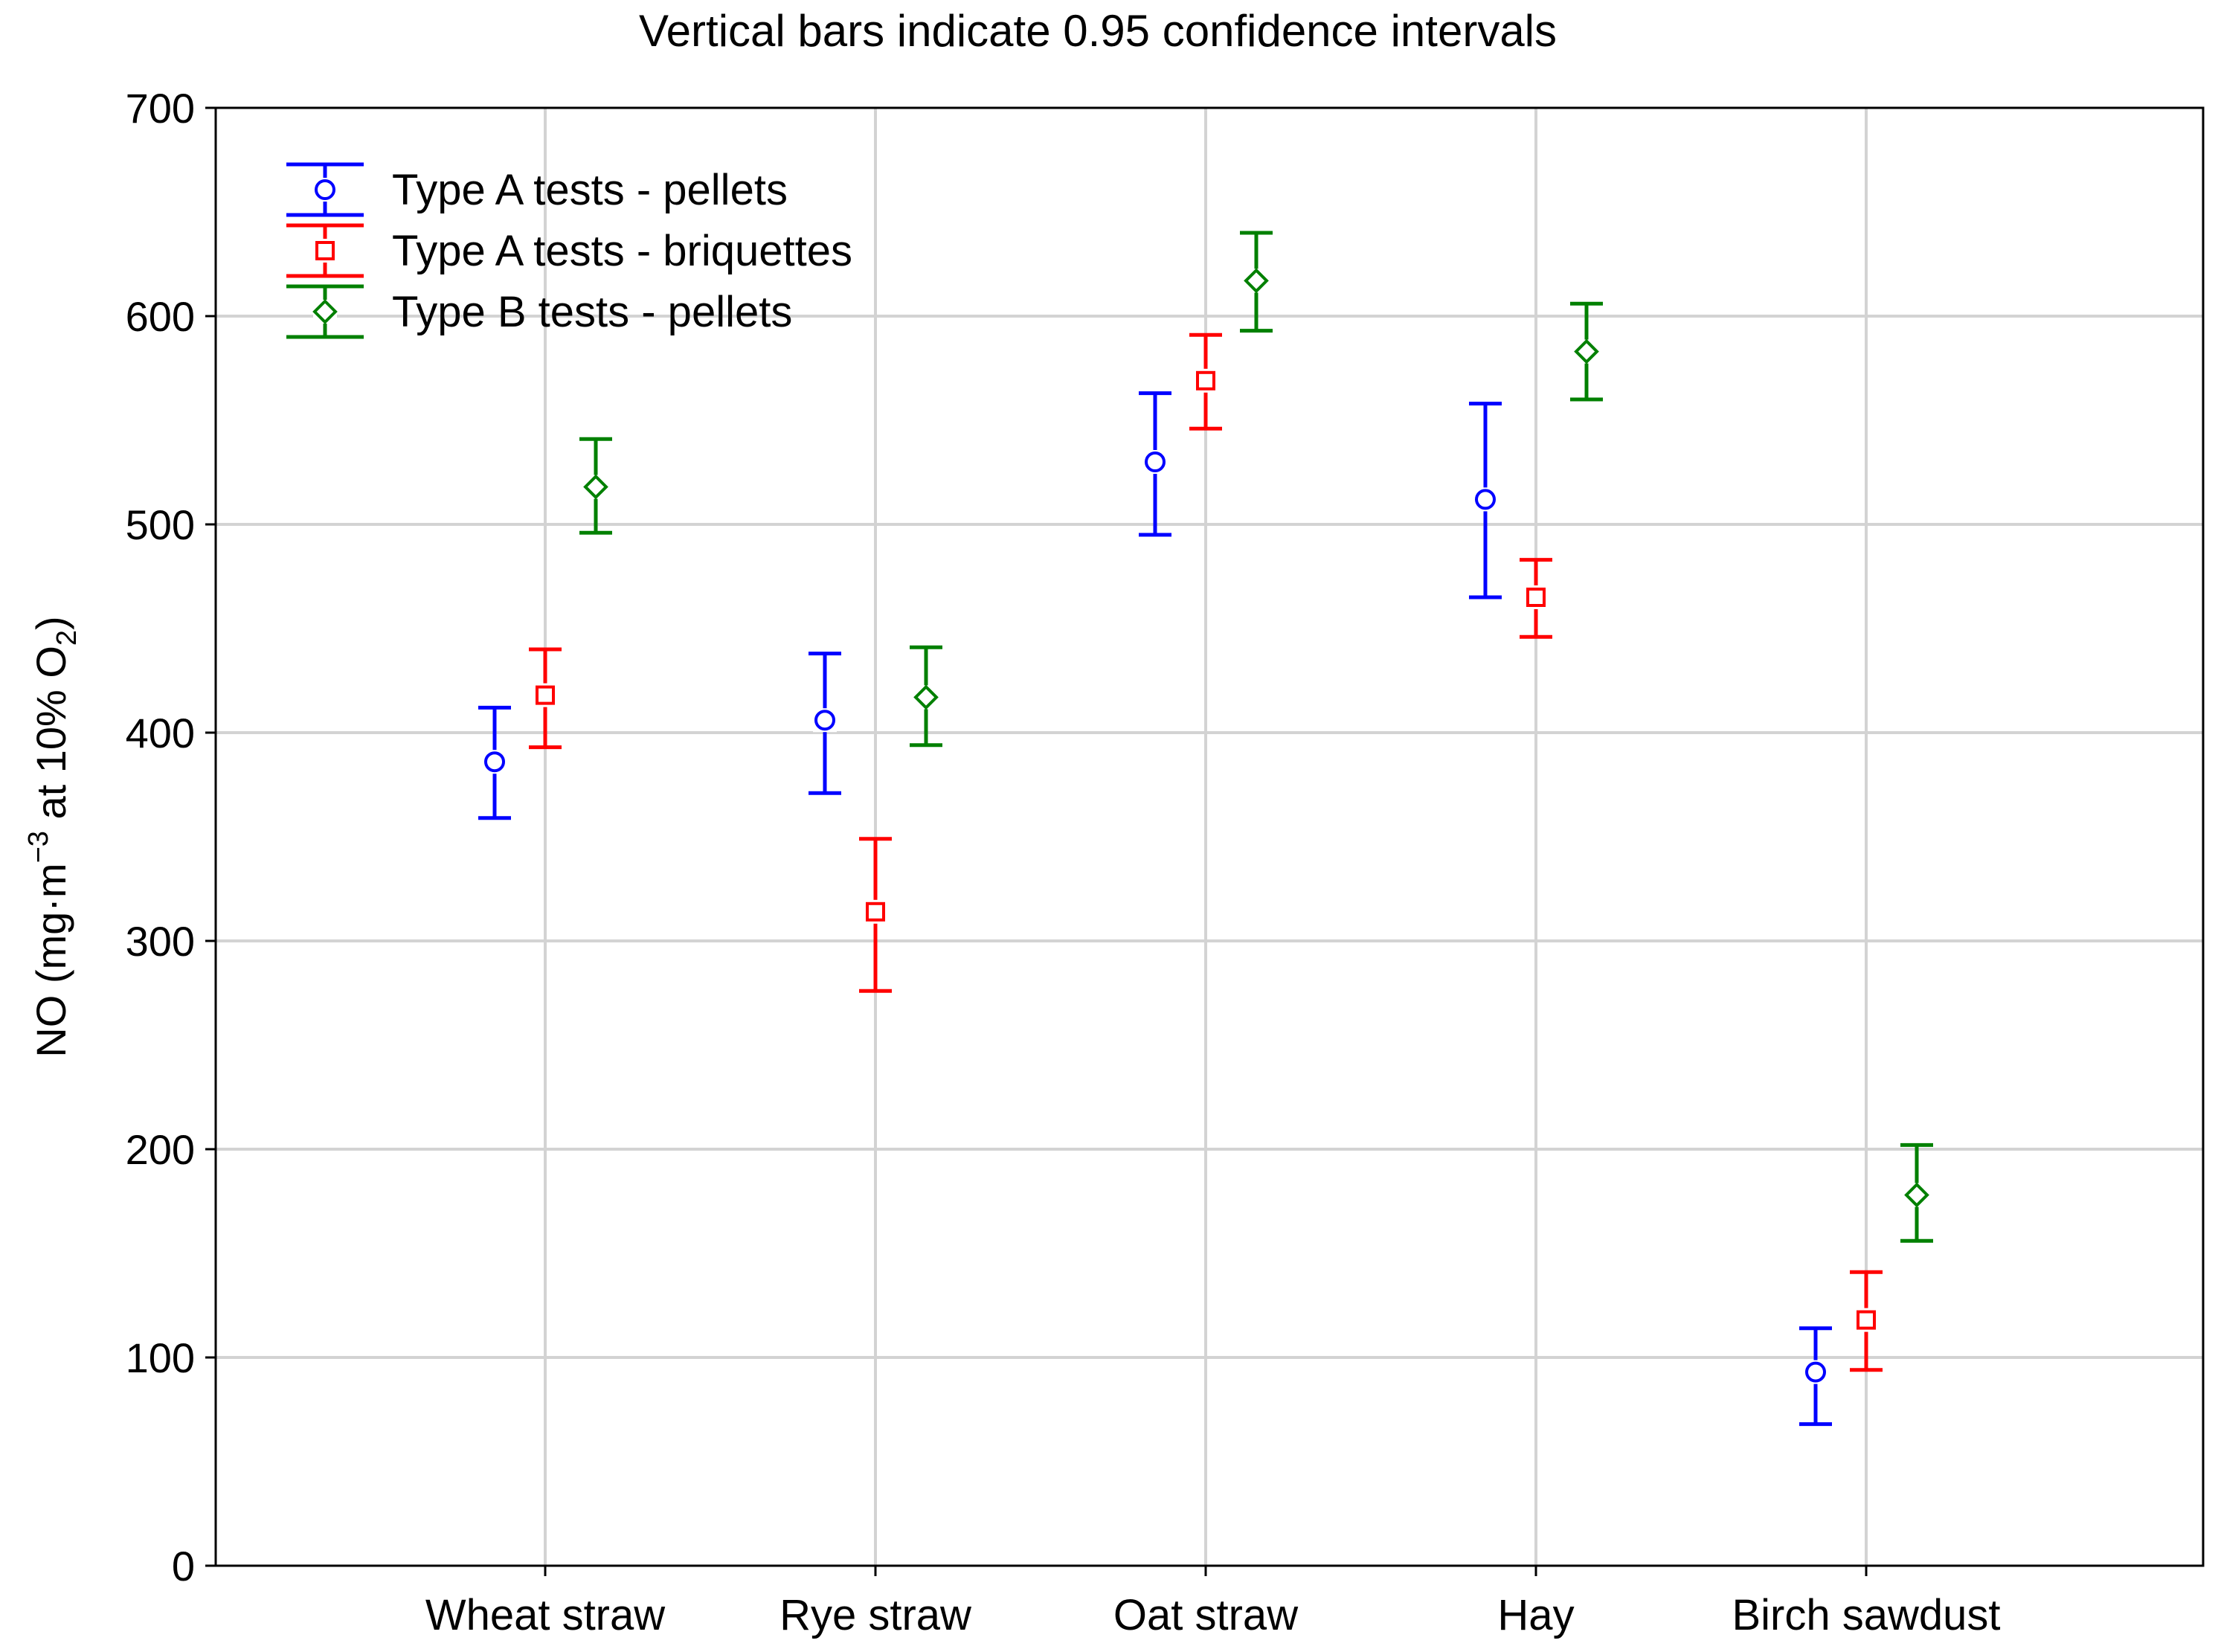 The width and height of the screenshot is (2218, 1652). What do you see at coordinates (67, 638) in the screenshot?
I see `y-axis-label-subscript: 2` at bounding box center [67, 638].